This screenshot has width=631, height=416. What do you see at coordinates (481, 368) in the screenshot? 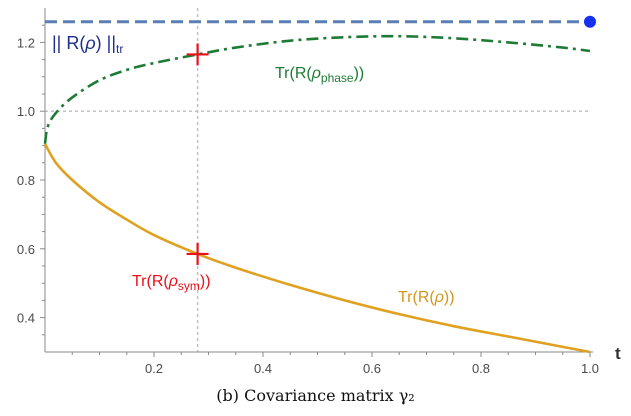
I see `x-tick-label: 0.8` at bounding box center [481, 368].